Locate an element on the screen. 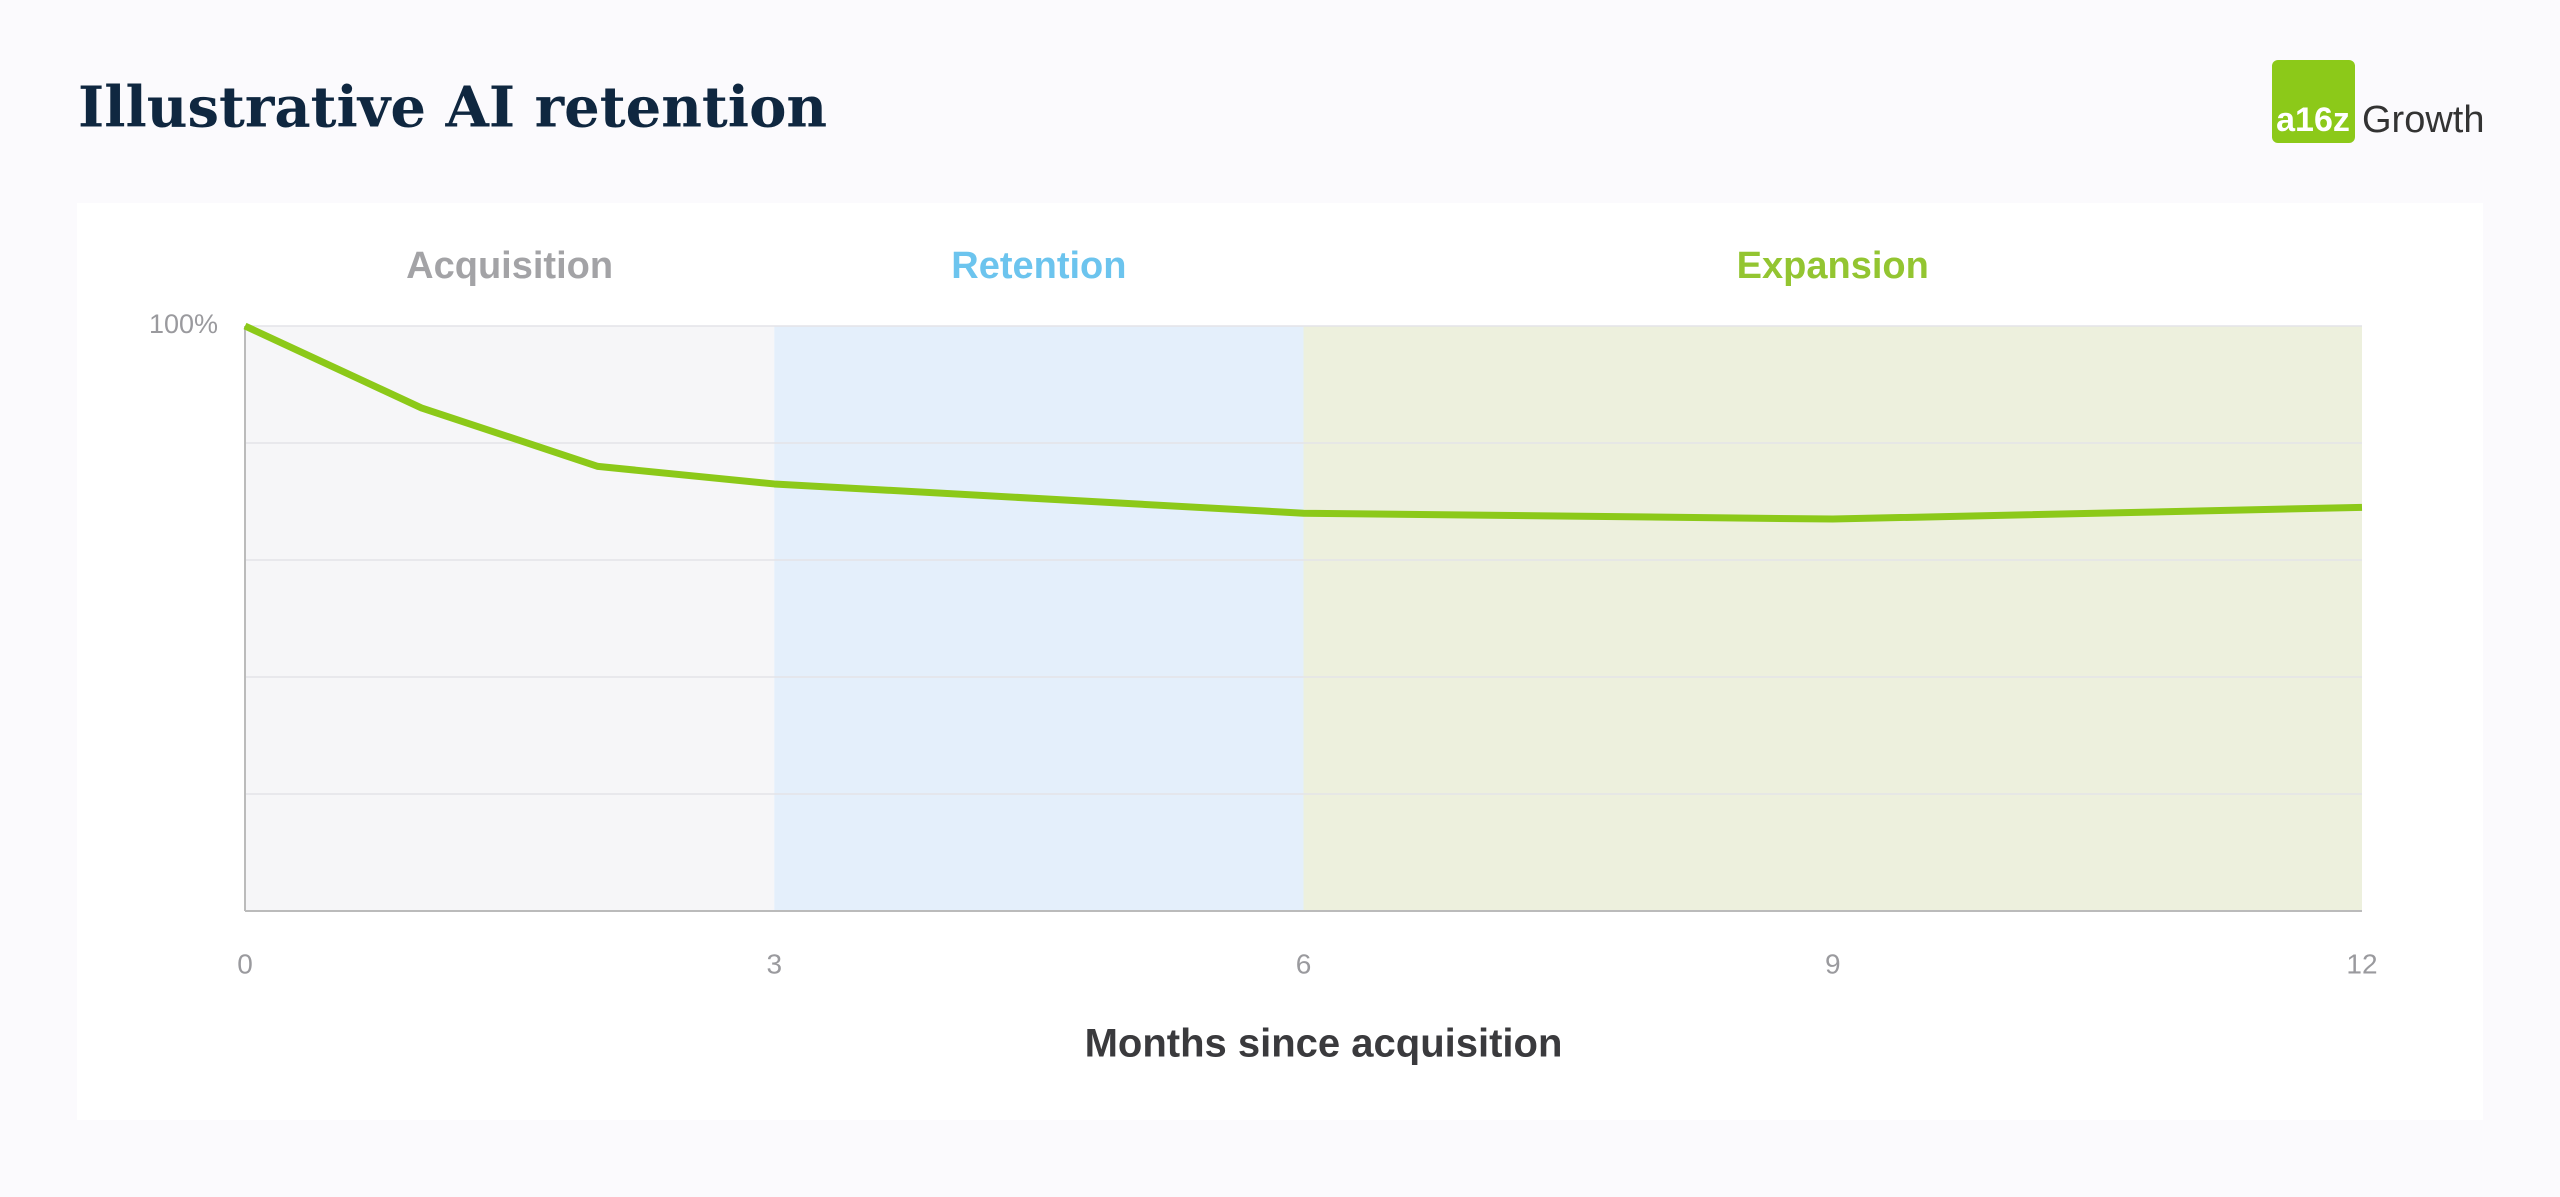  x-tick-label: 6 is located at coordinates (1304, 963).